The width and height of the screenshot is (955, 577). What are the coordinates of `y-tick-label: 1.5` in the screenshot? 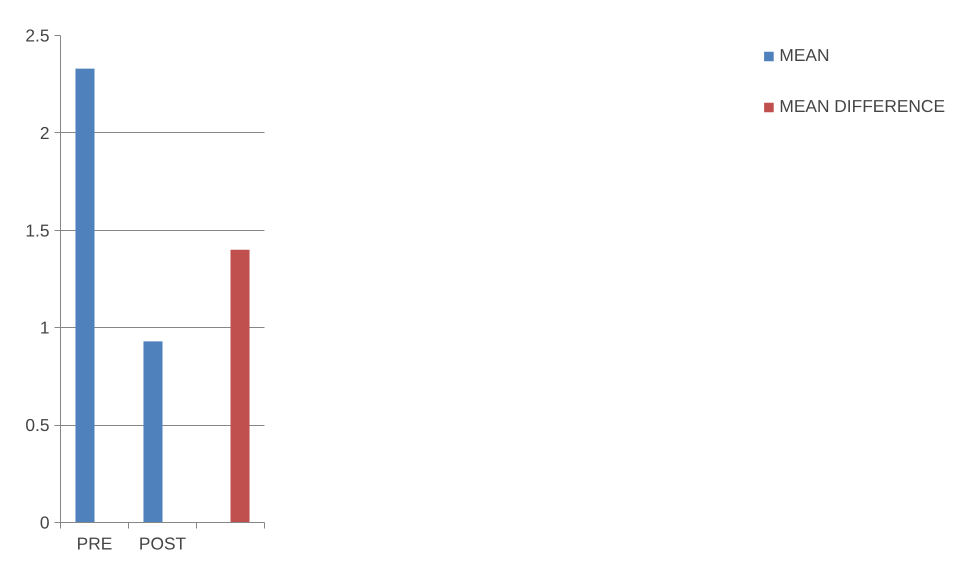 It's located at (37, 230).